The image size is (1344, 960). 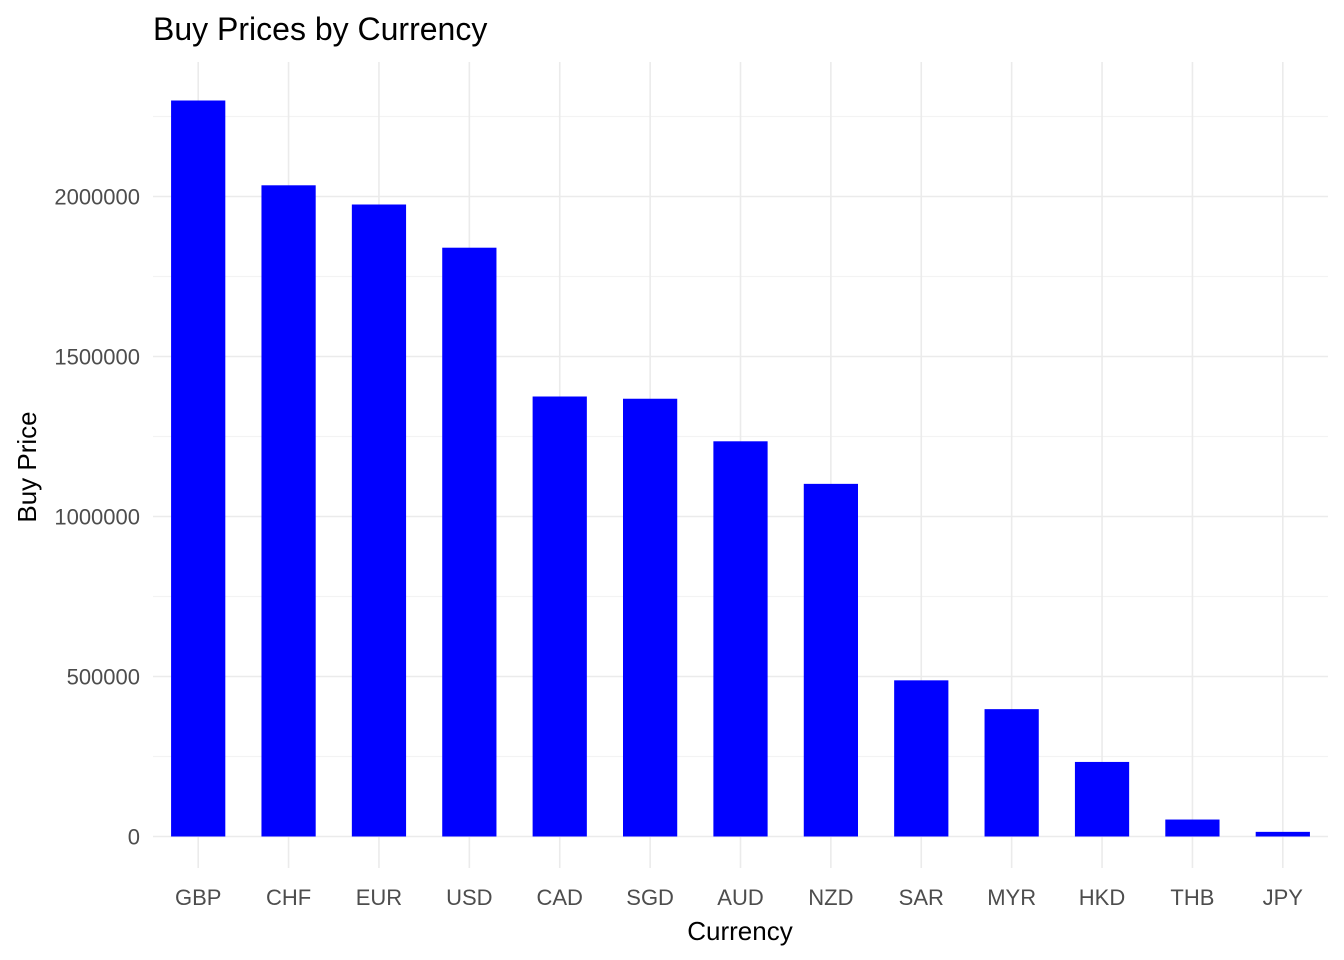 I want to click on y-axis-ticks: 0 500000 1000000 1500000 2000000, so click(x=97, y=517).